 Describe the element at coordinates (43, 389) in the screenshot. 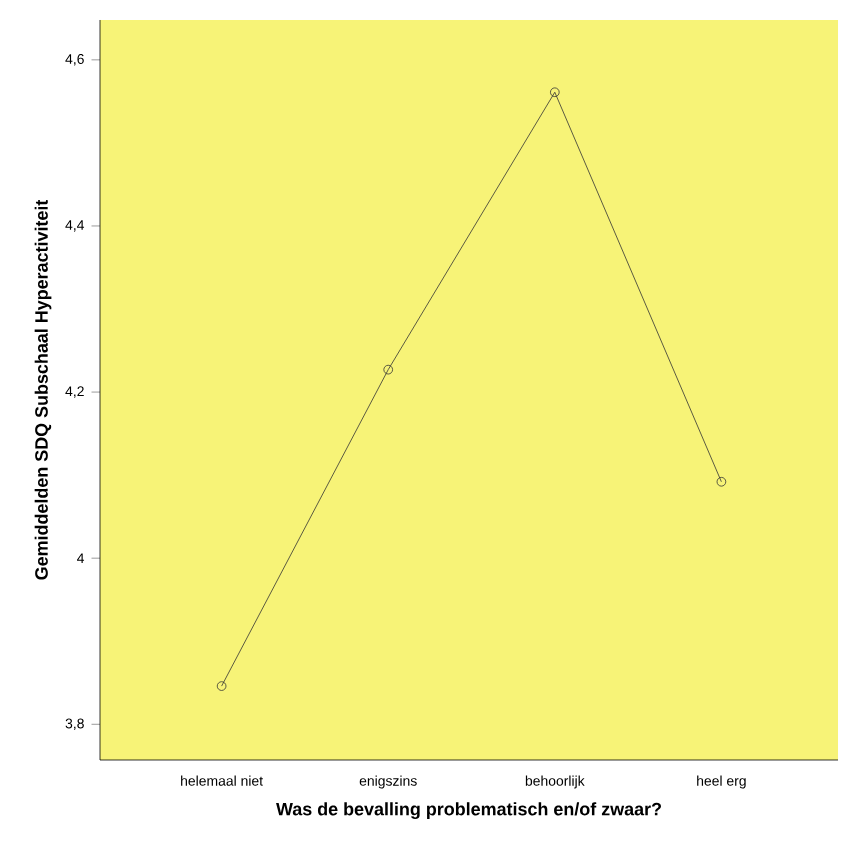

I see `y-axis-title: Gemiddelden SDQ Subschaal Hyperactiviteit` at that location.